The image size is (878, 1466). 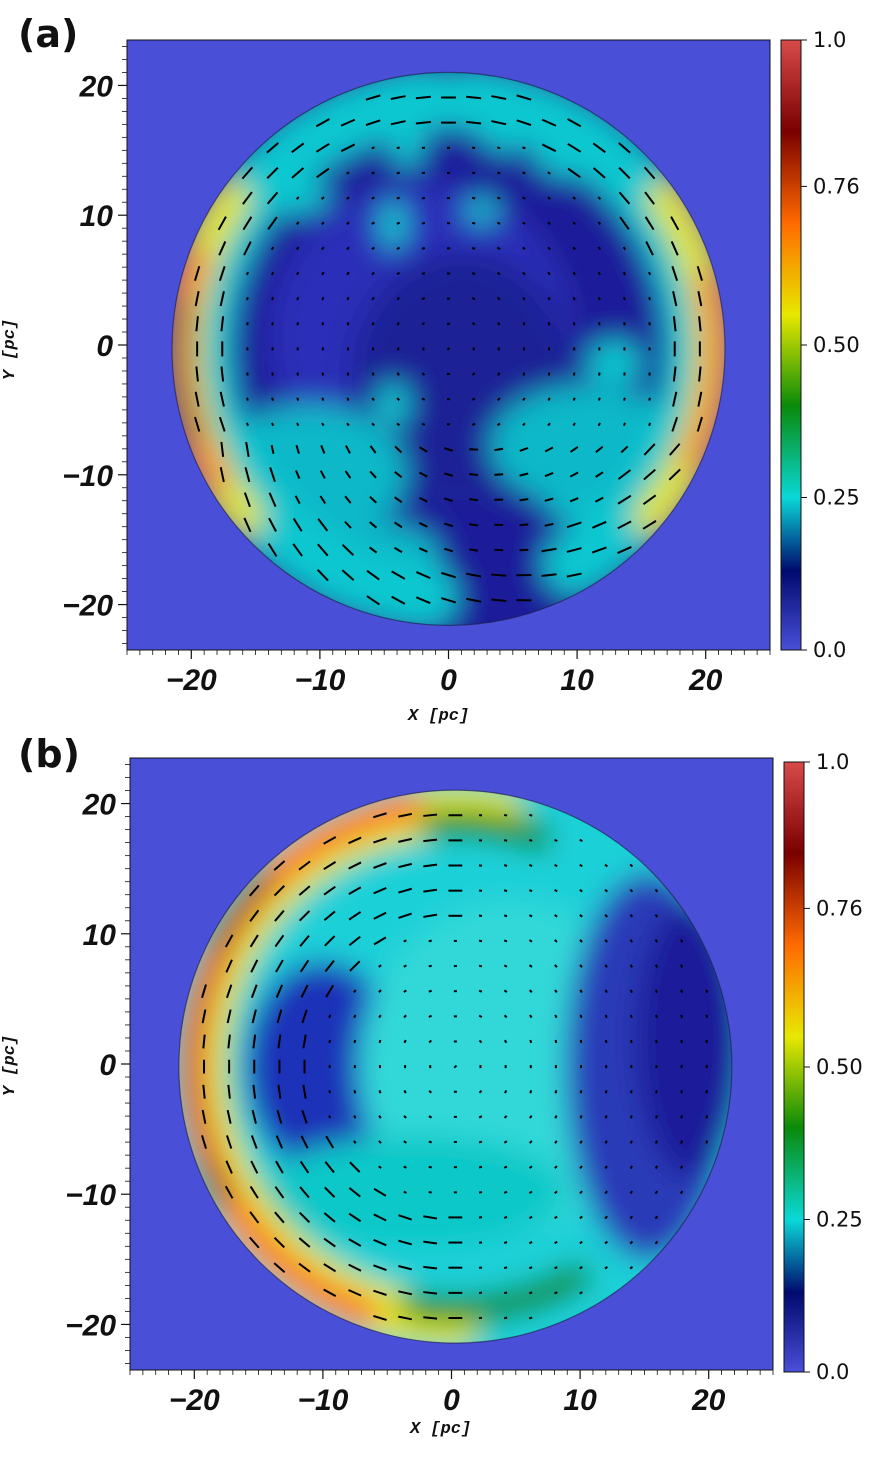 I want to click on density-blob, so click(x=482, y=210).